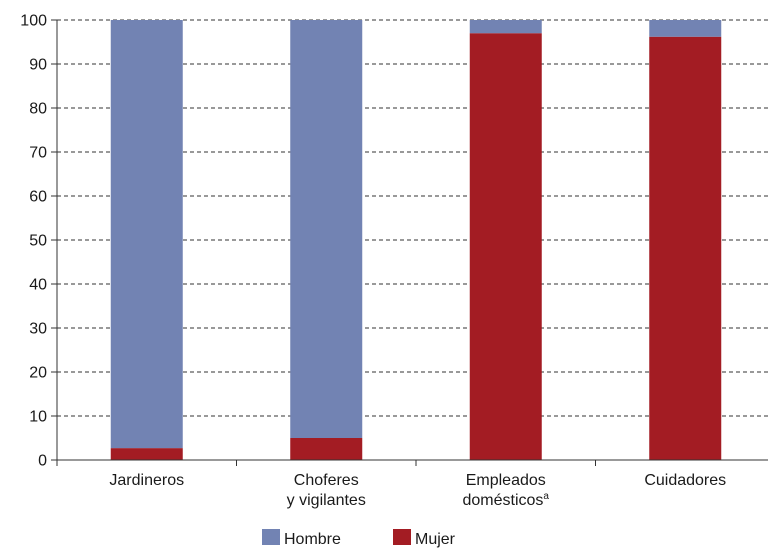 The width and height of the screenshot is (768, 550). Describe the element at coordinates (38, 285) in the screenshot. I see `y-tick-label: 40` at that location.